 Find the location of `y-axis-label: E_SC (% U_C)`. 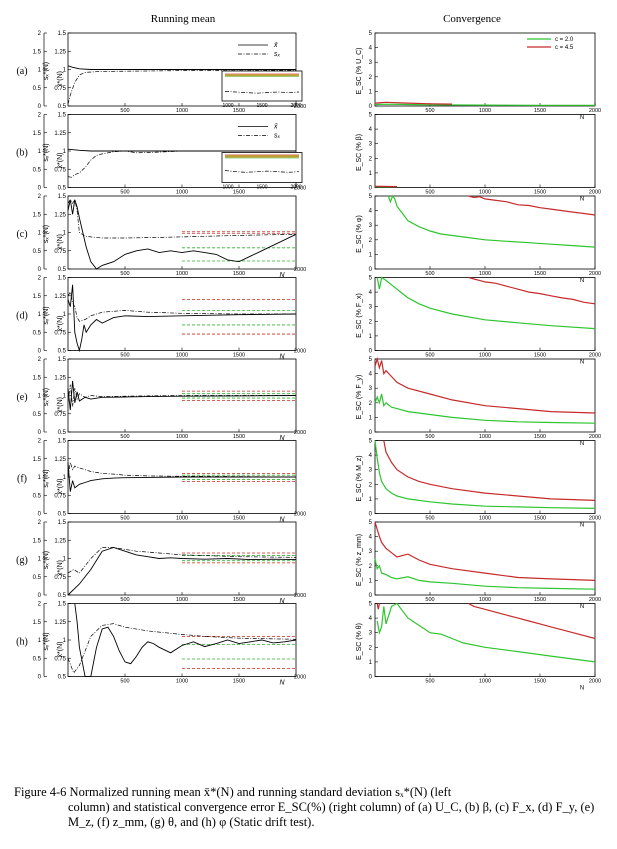

y-axis-label: E_SC (% U_C) is located at coordinates (359, 70).